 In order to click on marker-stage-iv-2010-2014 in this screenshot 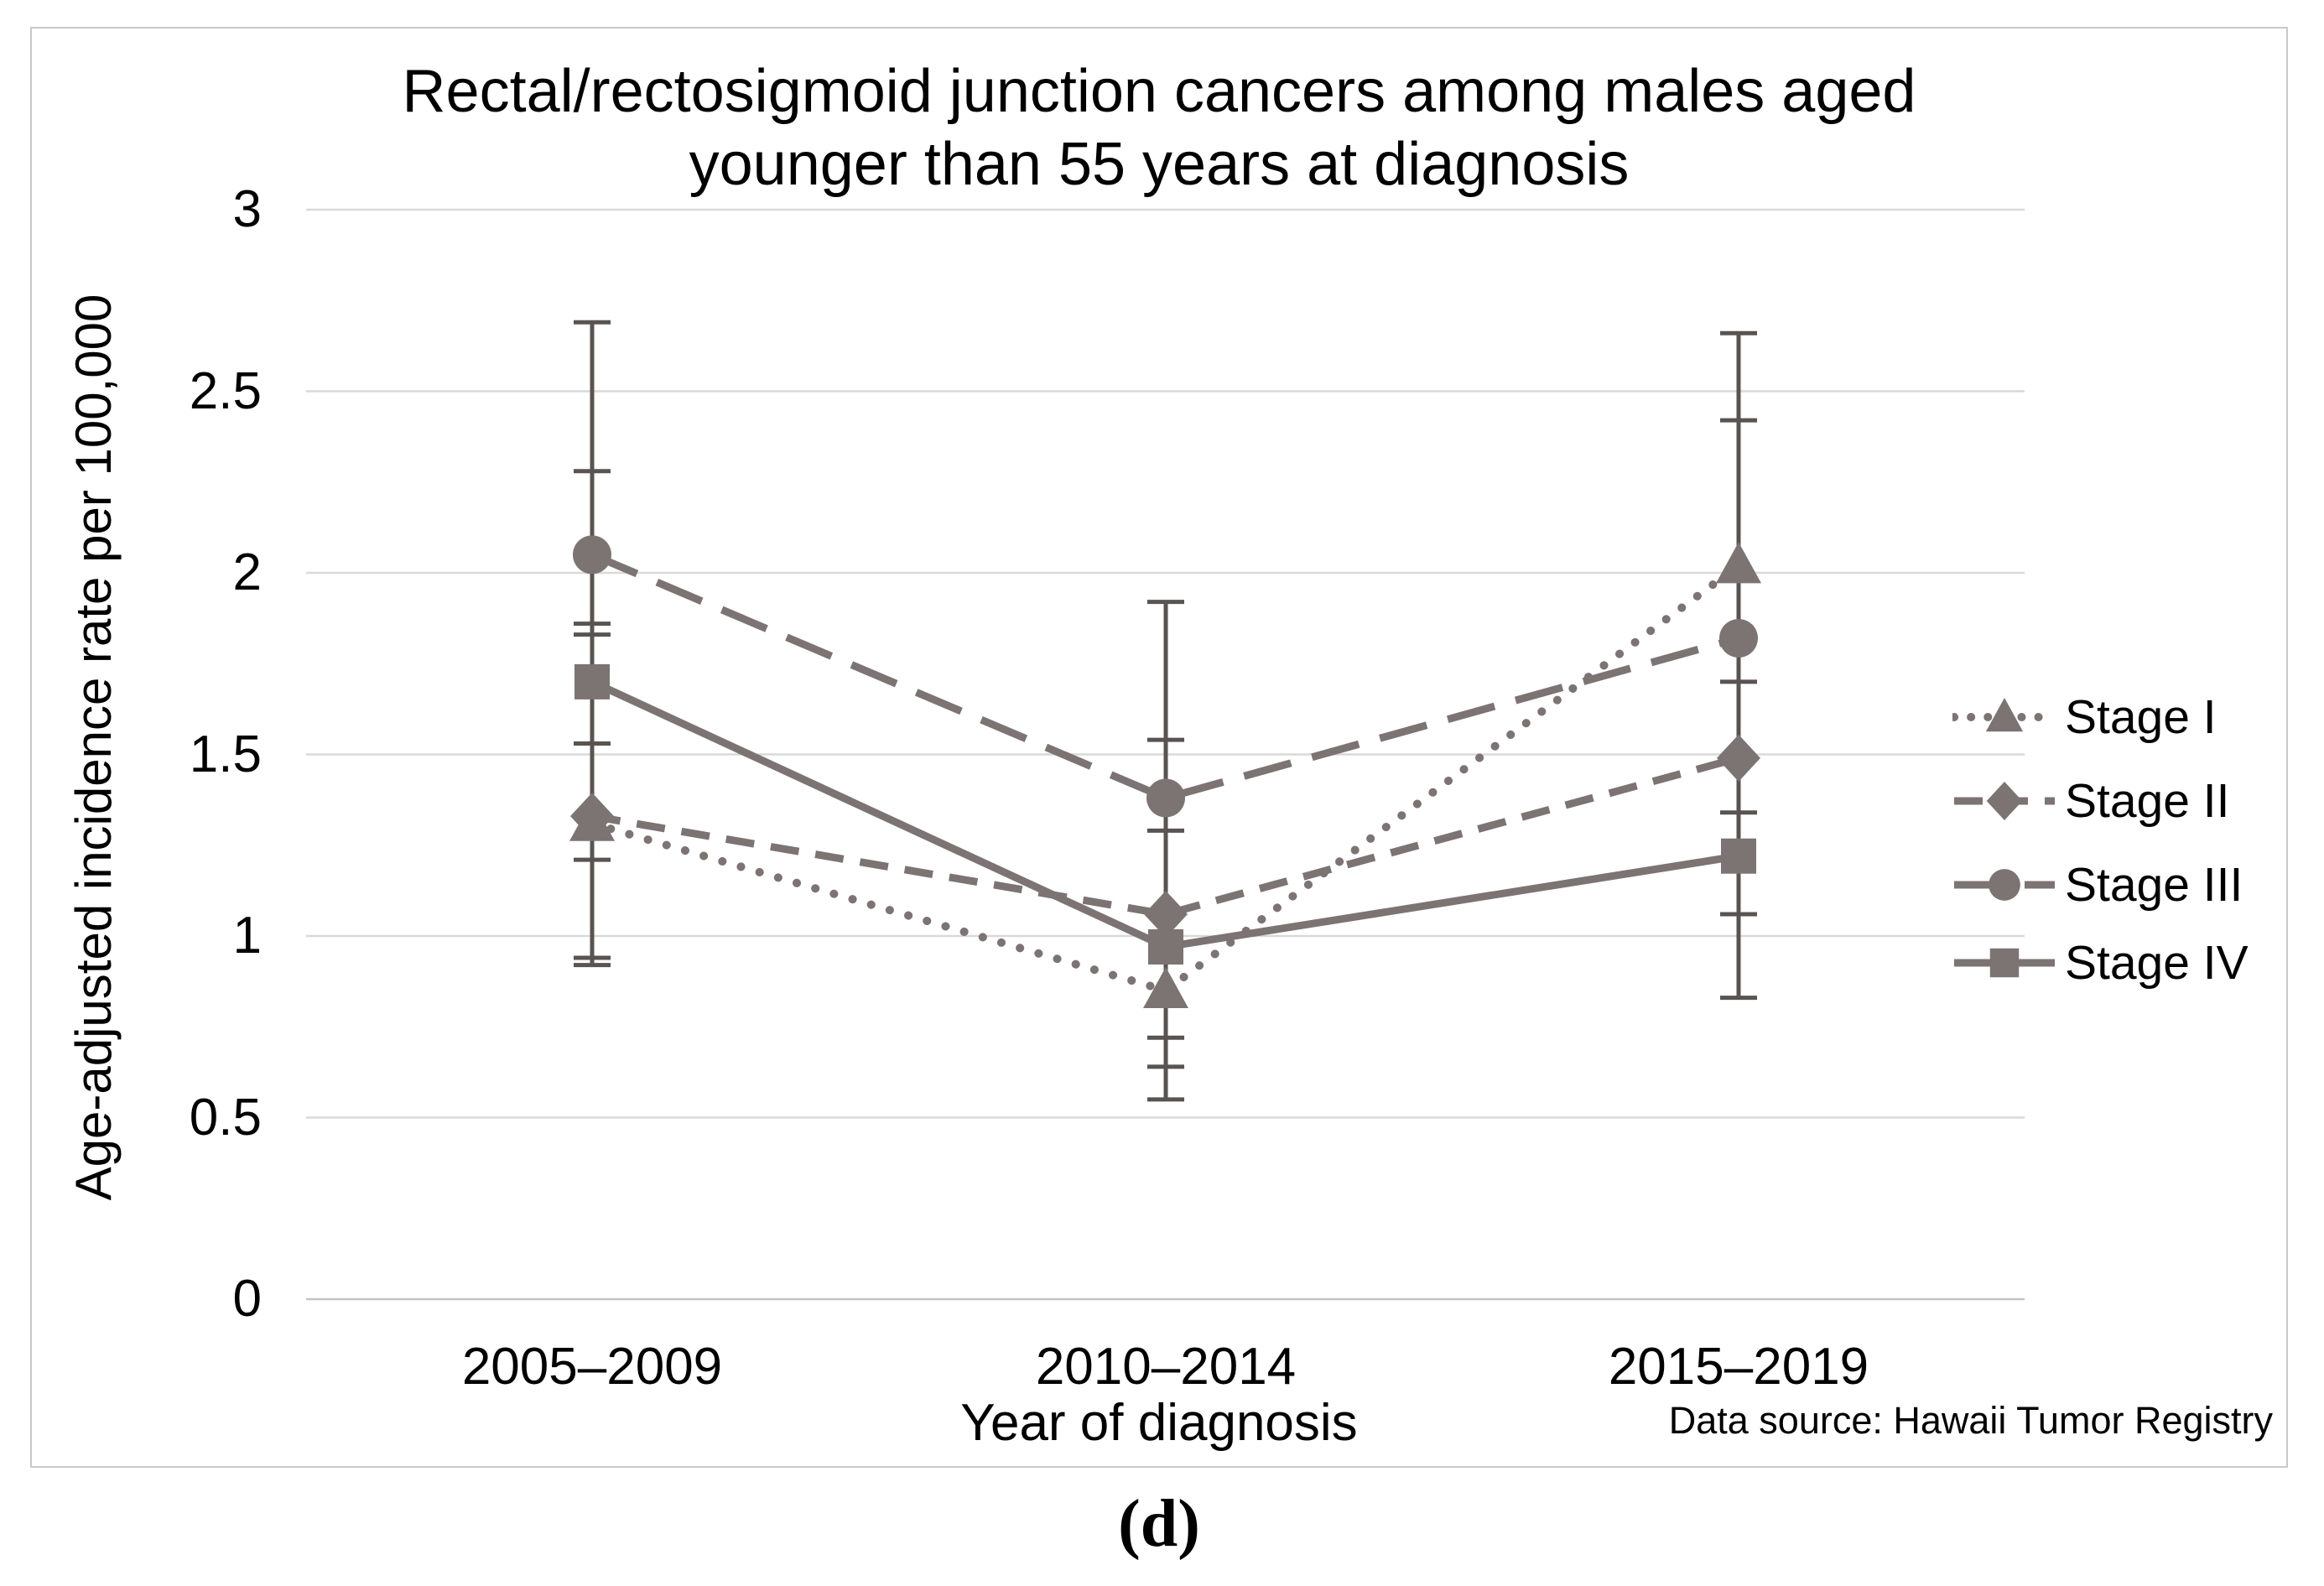, I will do `click(1165, 946)`.